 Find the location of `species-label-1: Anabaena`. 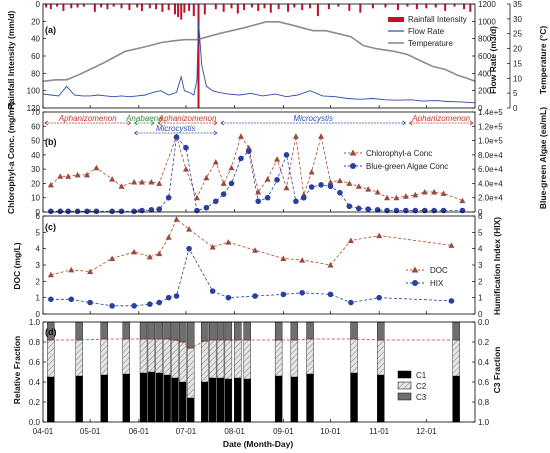

species-label-1: Anabaena is located at coordinates (144, 118).